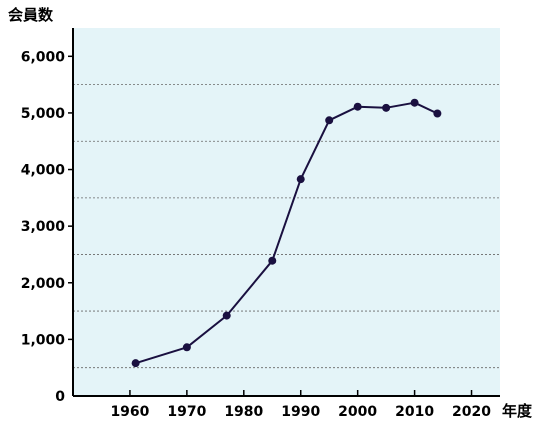 The width and height of the screenshot is (539, 425). What do you see at coordinates (517, 411) in the screenshot?
I see `x-axis-title: 年度` at bounding box center [517, 411].